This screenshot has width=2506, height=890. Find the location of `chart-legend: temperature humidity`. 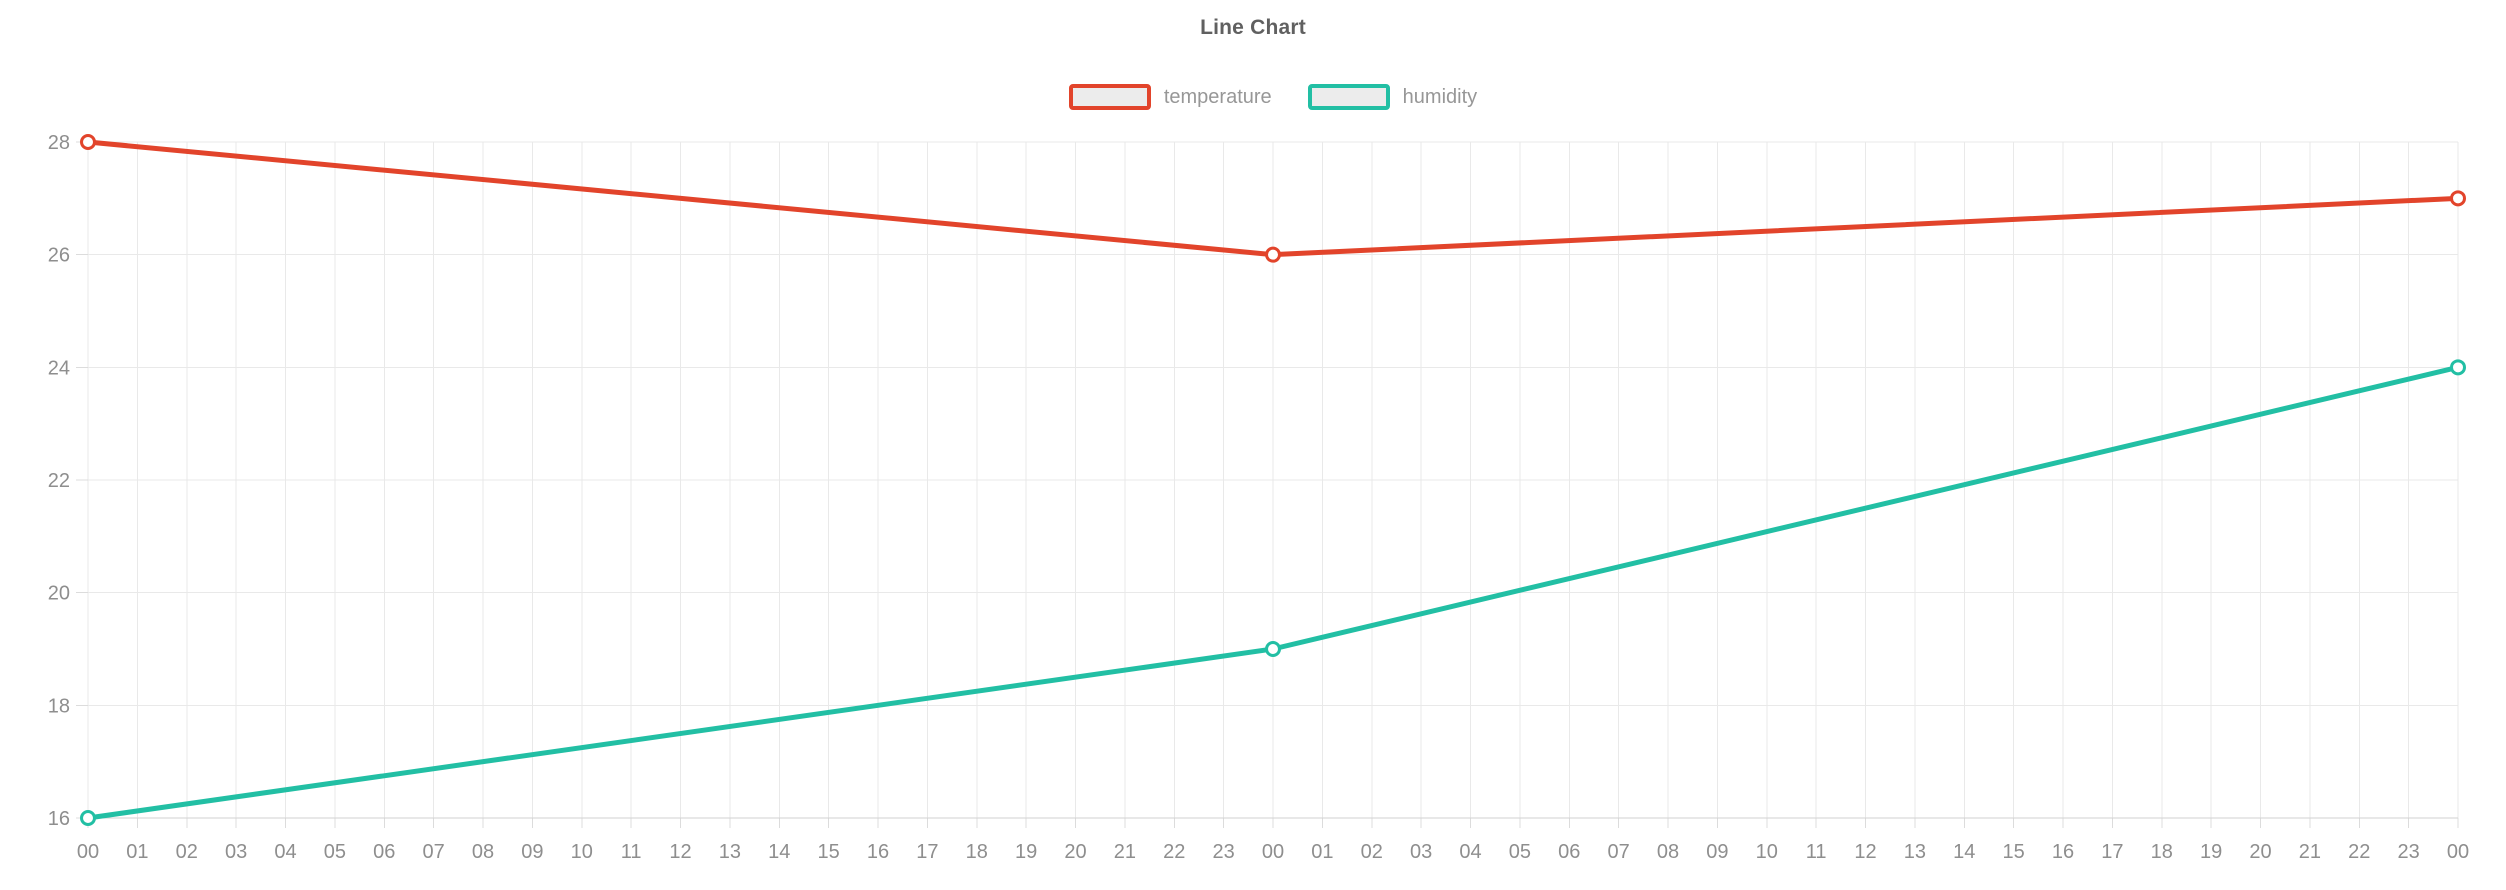

chart-legend: temperature humidity is located at coordinates (1273, 97).